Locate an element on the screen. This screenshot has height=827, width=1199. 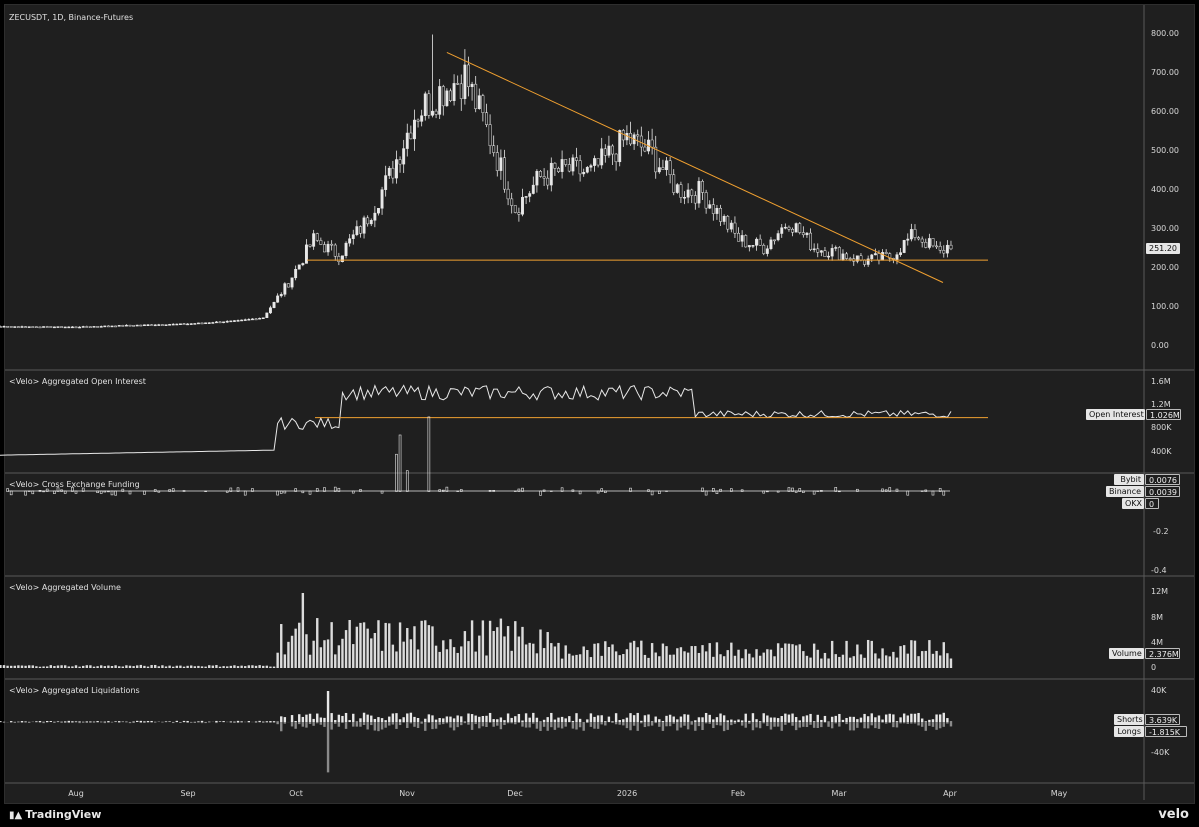
time-tick: Feb is located at coordinates (738, 793).